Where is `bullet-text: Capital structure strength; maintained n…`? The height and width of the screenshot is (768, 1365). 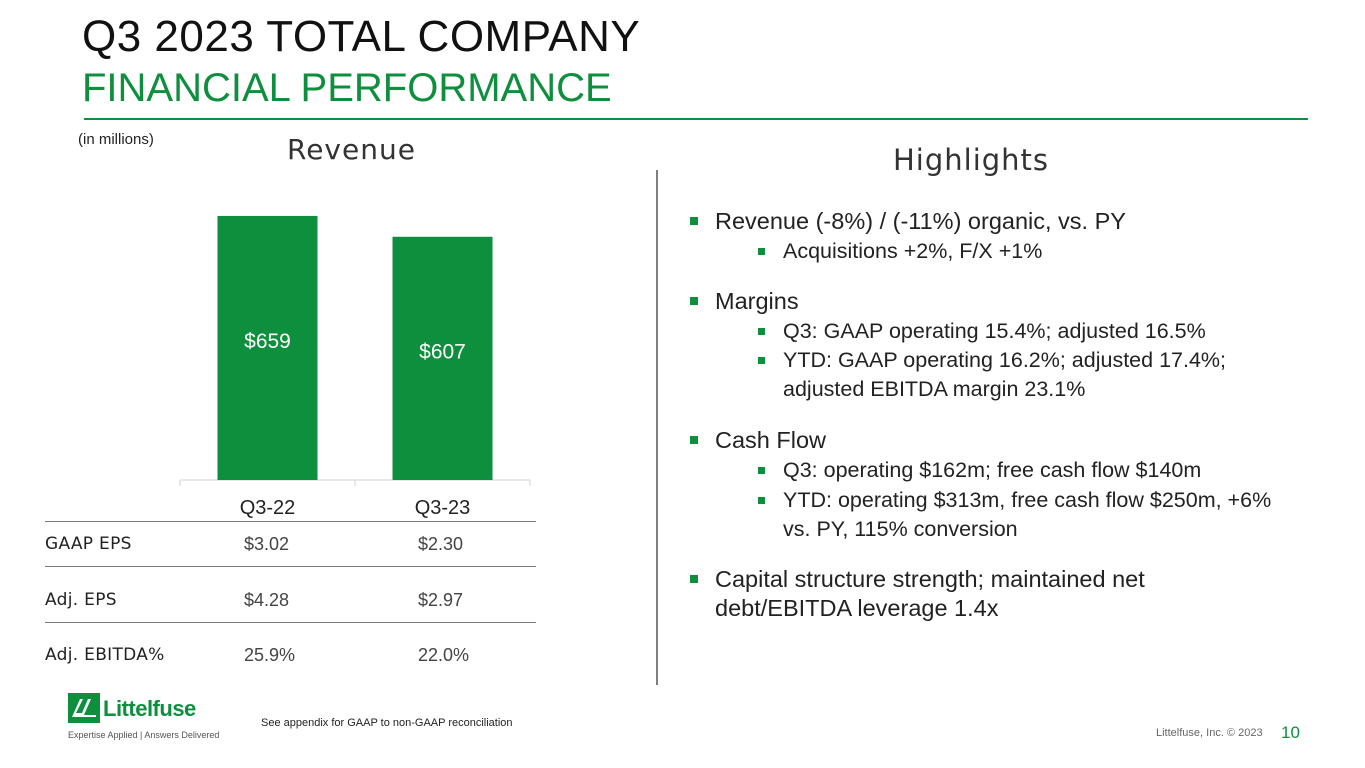
bullet-text: Capital structure strength; maintained n… is located at coordinates (930, 594).